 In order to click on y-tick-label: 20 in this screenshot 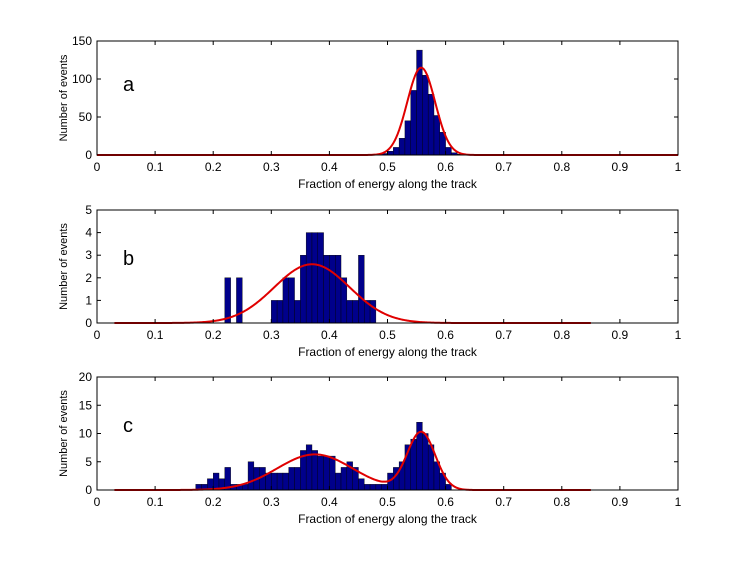, I will do `click(86, 377)`.